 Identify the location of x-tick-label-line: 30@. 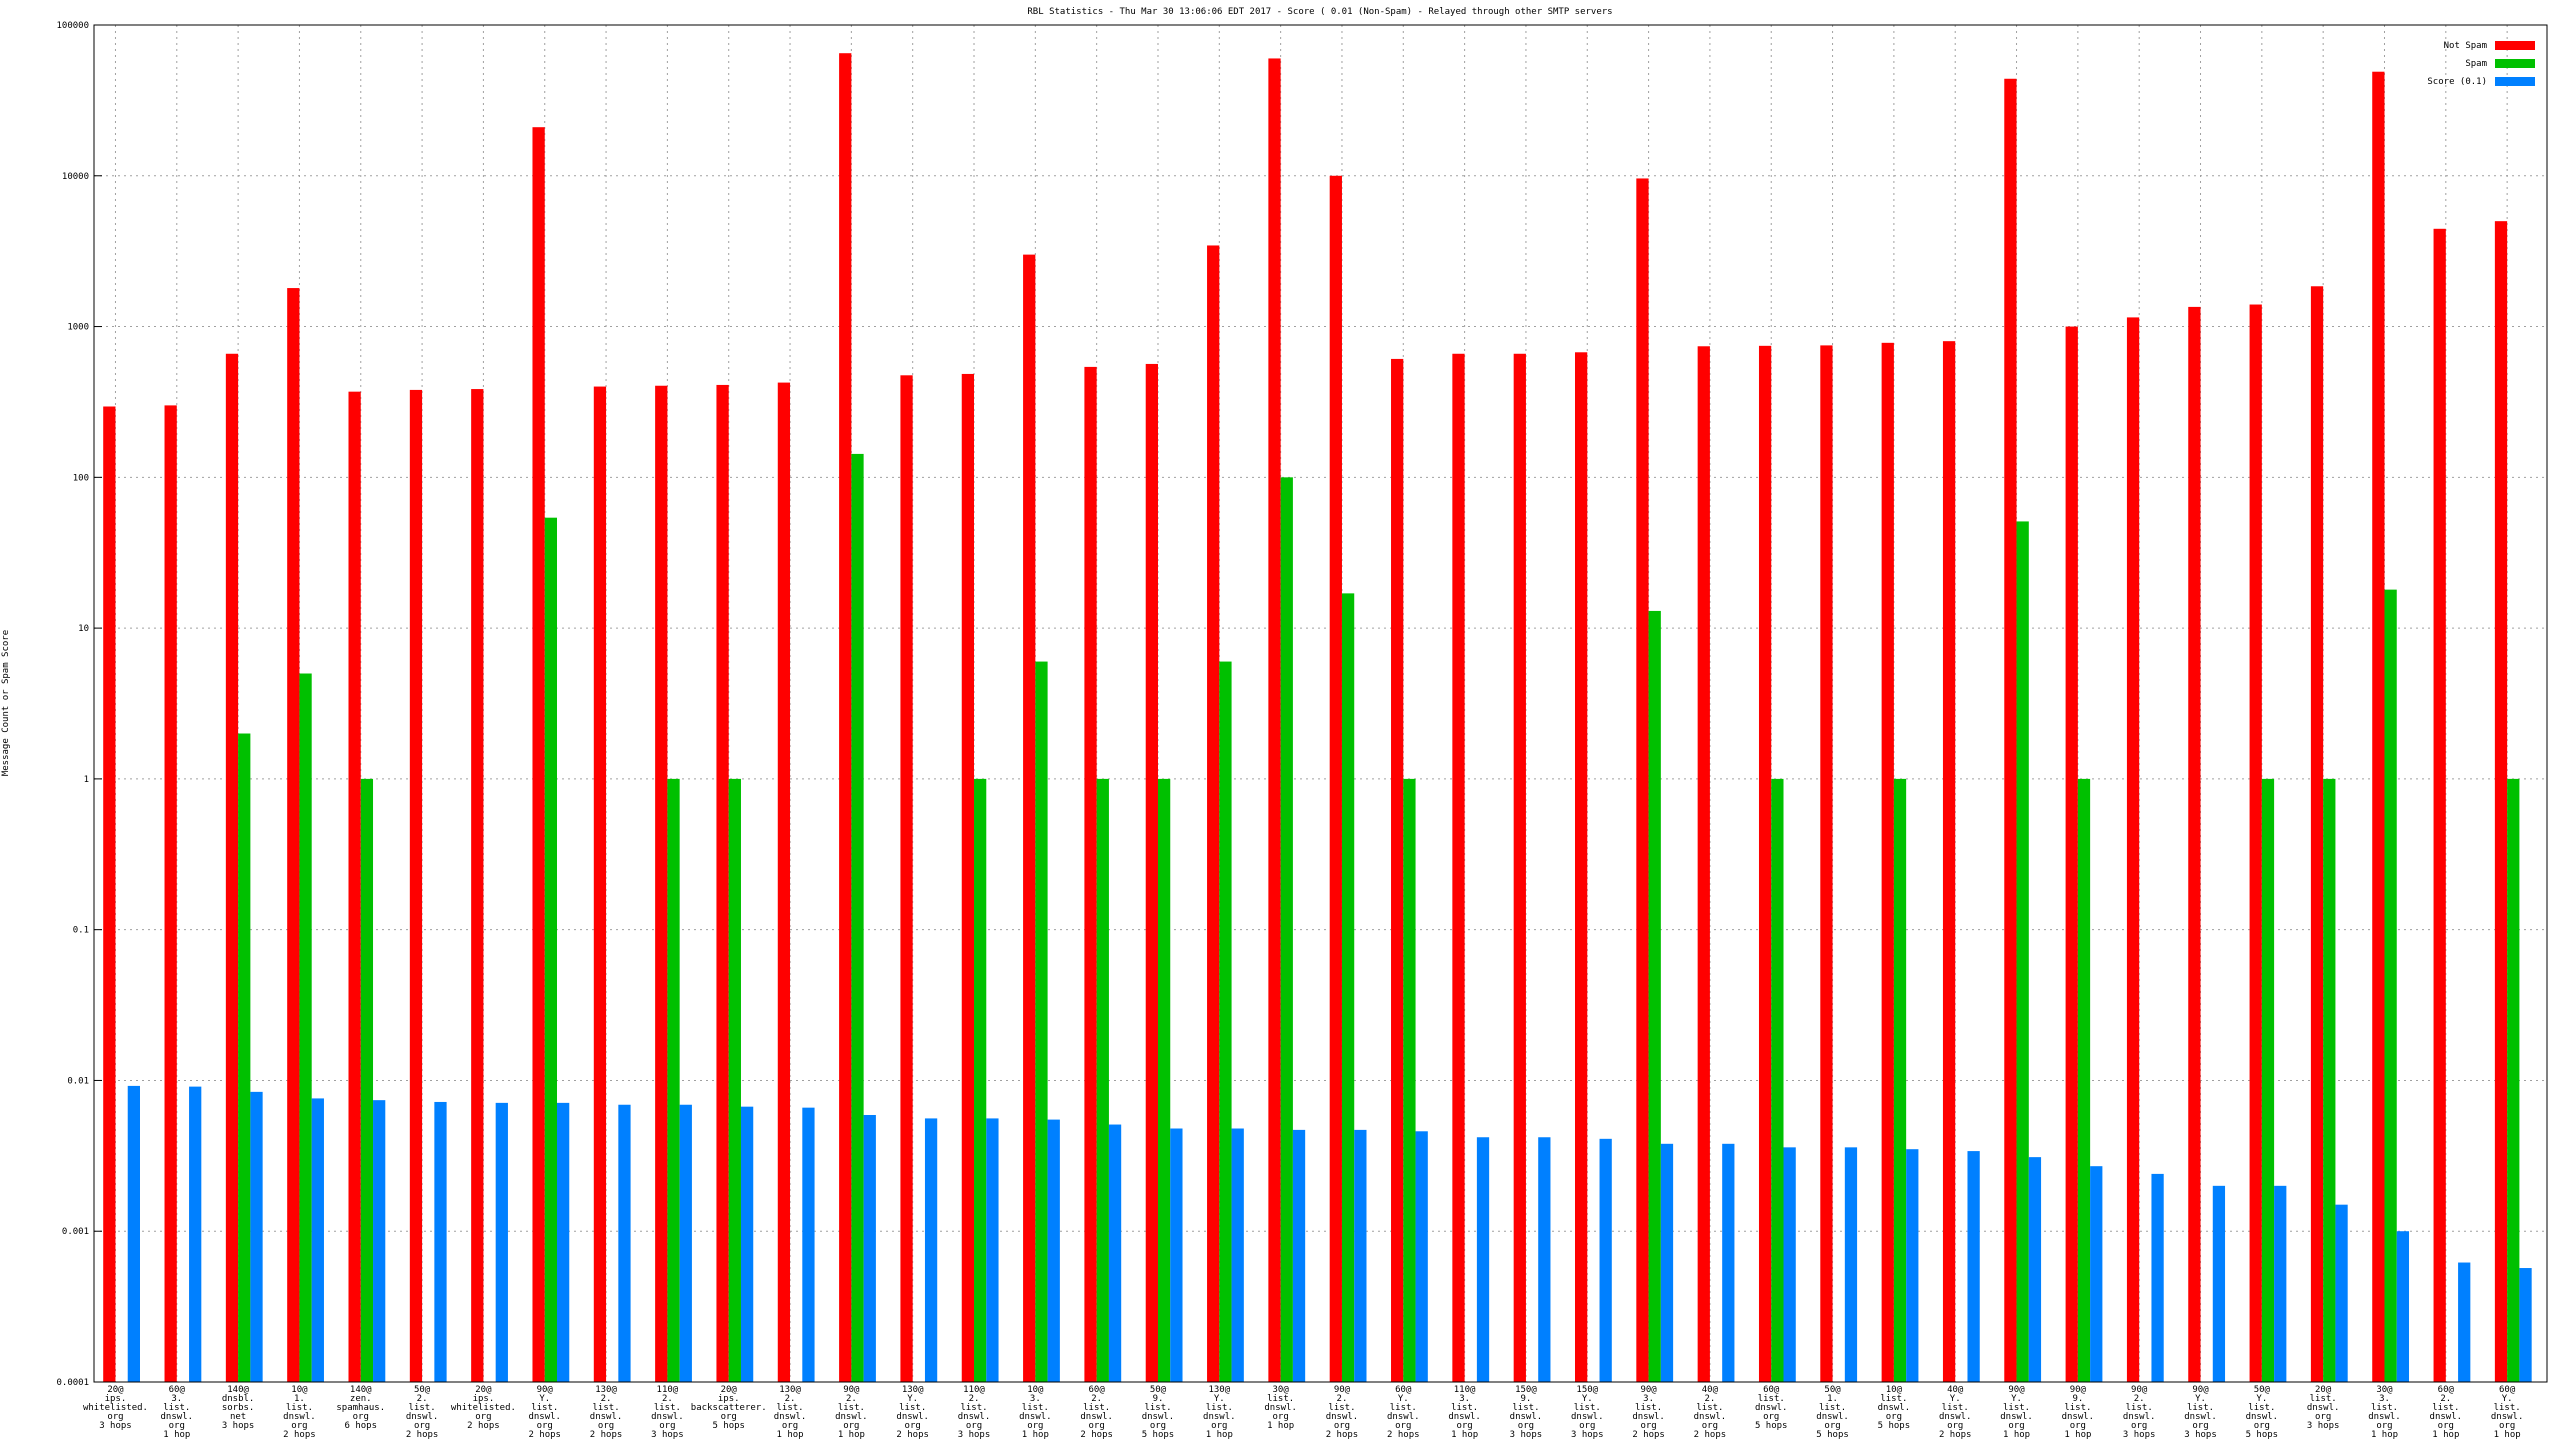
(2384, 1390).